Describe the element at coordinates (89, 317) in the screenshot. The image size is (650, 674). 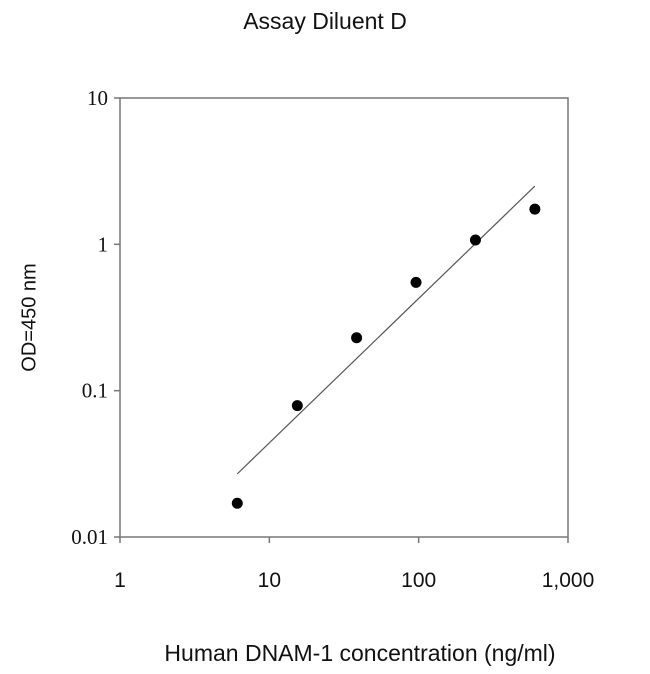
I see `y-tick-labels: 10 1 0.1 0.01` at that location.